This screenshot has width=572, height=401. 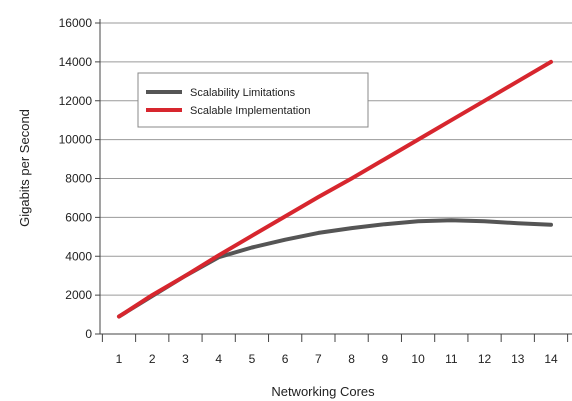 I want to click on y-axis-title: Gigabits per Second, so click(x=24, y=168).